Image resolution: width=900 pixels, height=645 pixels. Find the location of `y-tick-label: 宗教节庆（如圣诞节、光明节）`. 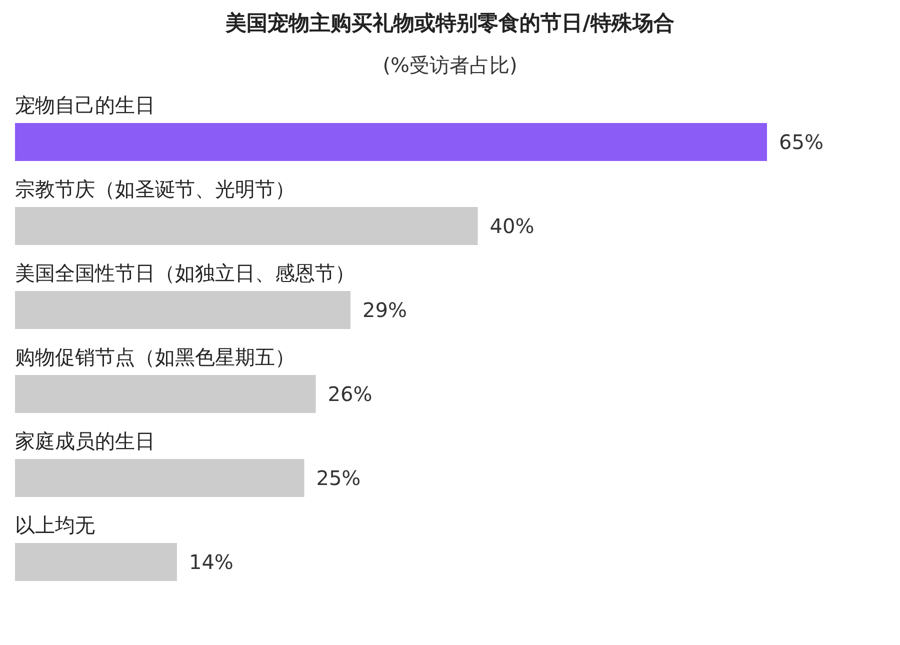

y-tick-label: 宗教节庆（如圣诞节、光明节） is located at coordinates (155, 189).